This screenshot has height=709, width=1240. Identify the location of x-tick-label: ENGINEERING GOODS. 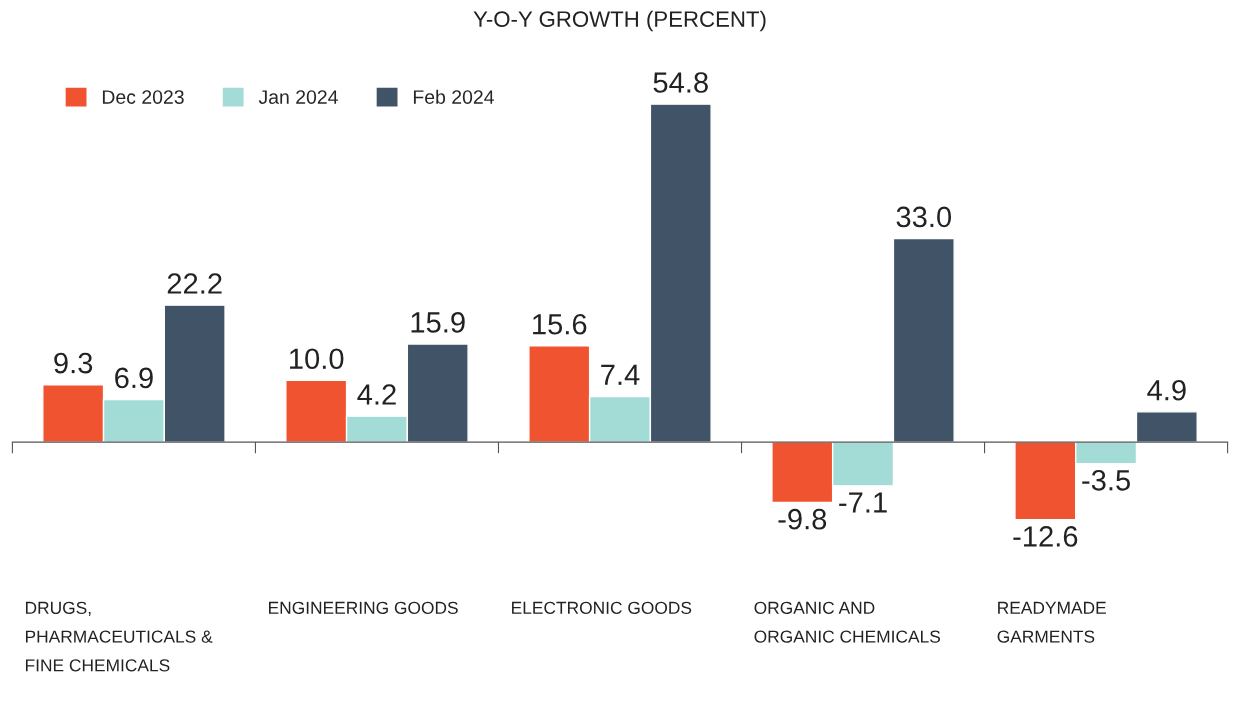
(363, 607).